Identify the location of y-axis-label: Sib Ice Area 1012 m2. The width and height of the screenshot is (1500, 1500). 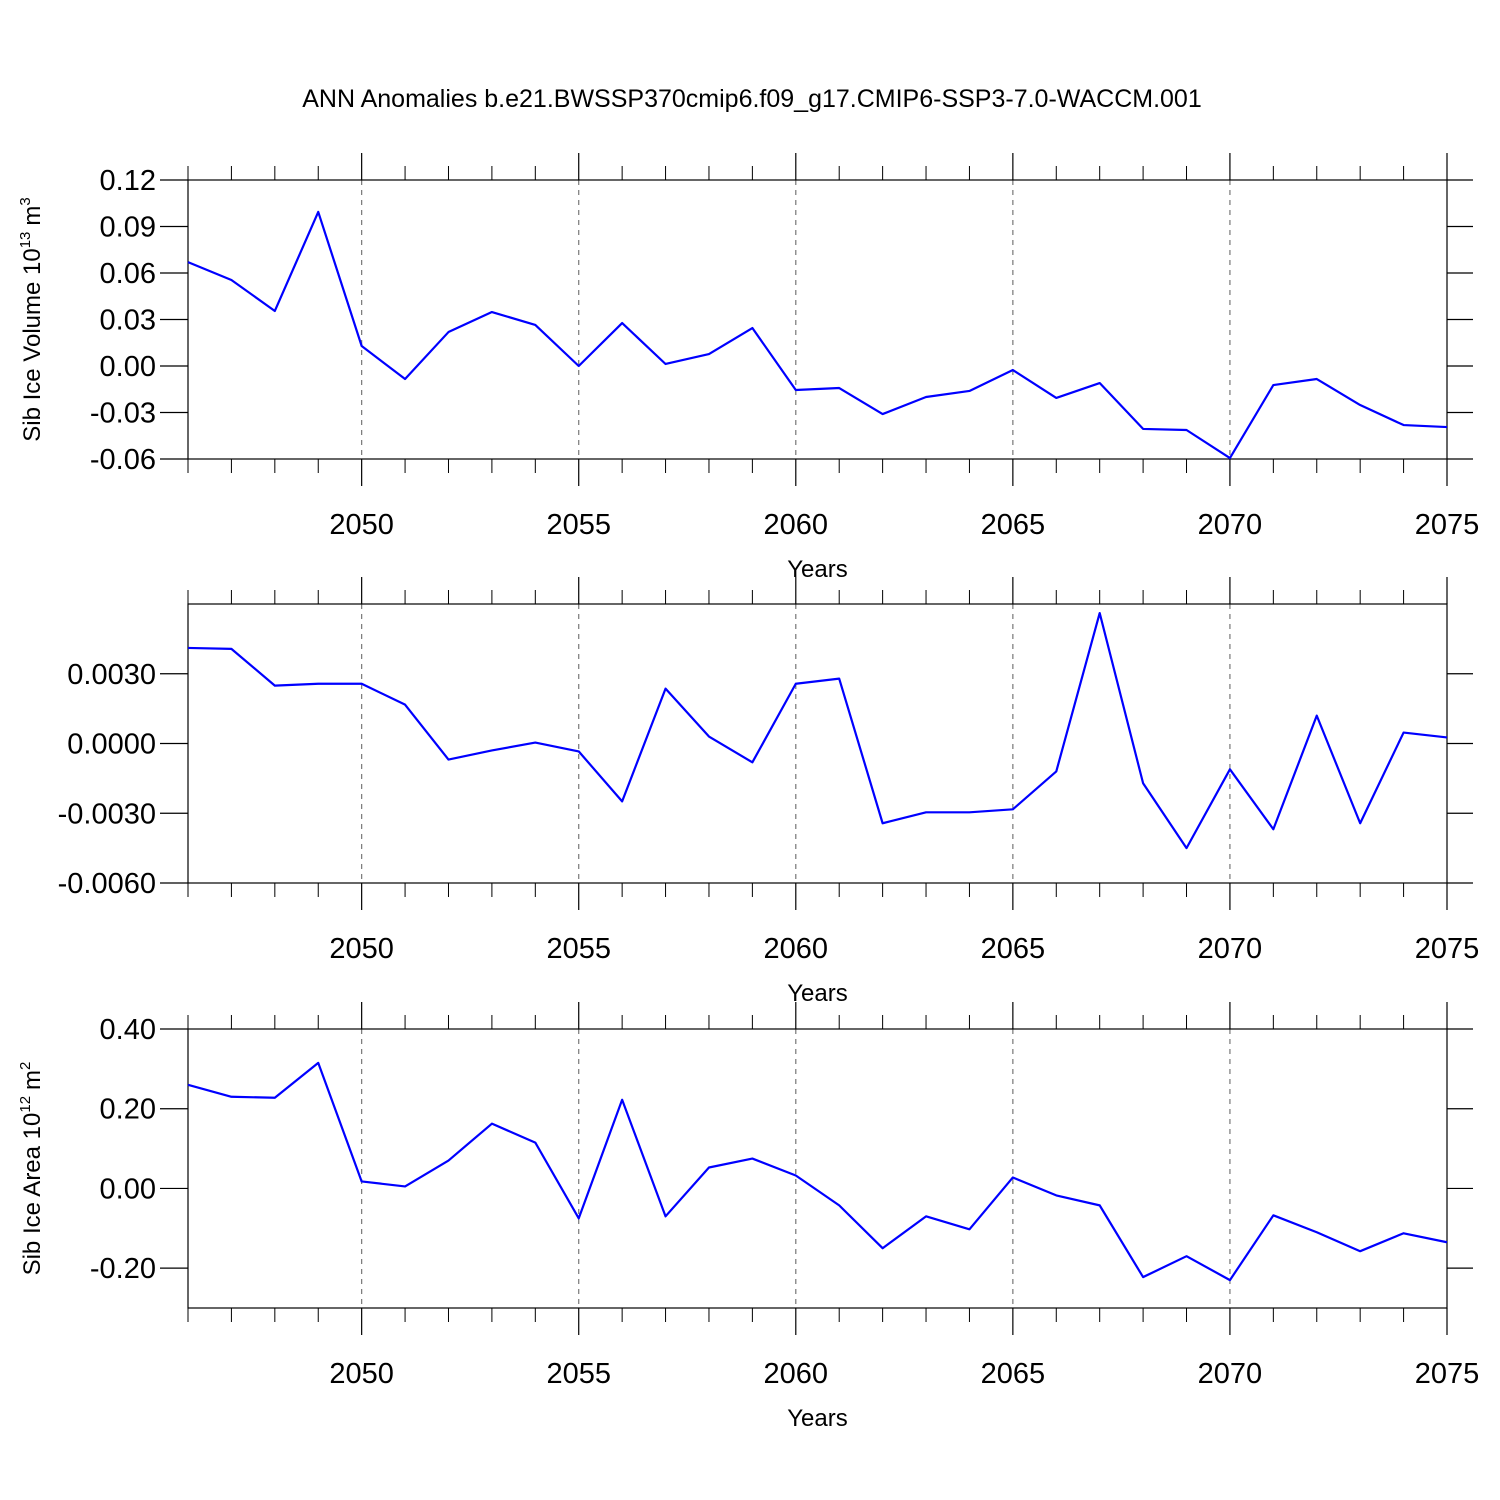
(31, 1169).